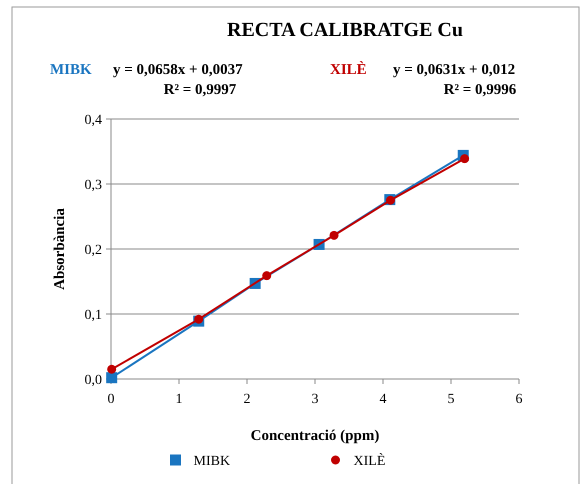 The height and width of the screenshot is (484, 581). Describe the element at coordinates (383, 399) in the screenshot. I see `x-tick-label: 4` at that location.